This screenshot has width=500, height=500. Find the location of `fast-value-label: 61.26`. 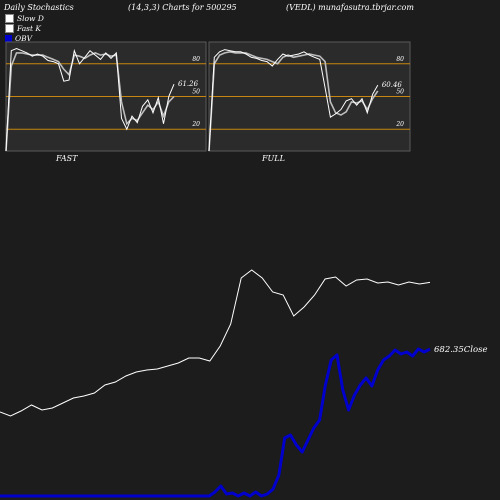

fast-value-label: 61.26 is located at coordinates (188, 84).